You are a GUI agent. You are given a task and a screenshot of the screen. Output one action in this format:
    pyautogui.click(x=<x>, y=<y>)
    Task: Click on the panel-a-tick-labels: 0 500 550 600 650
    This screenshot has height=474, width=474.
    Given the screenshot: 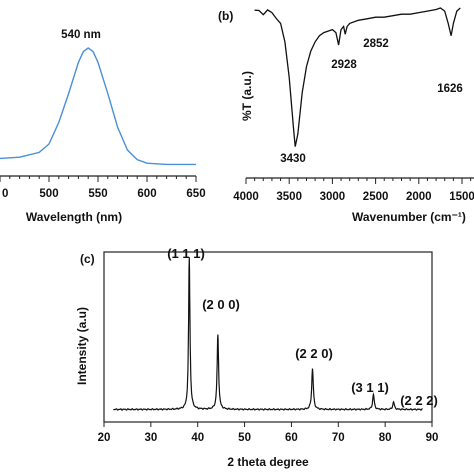 What is the action you would take?
    pyautogui.click(x=104, y=194)
    